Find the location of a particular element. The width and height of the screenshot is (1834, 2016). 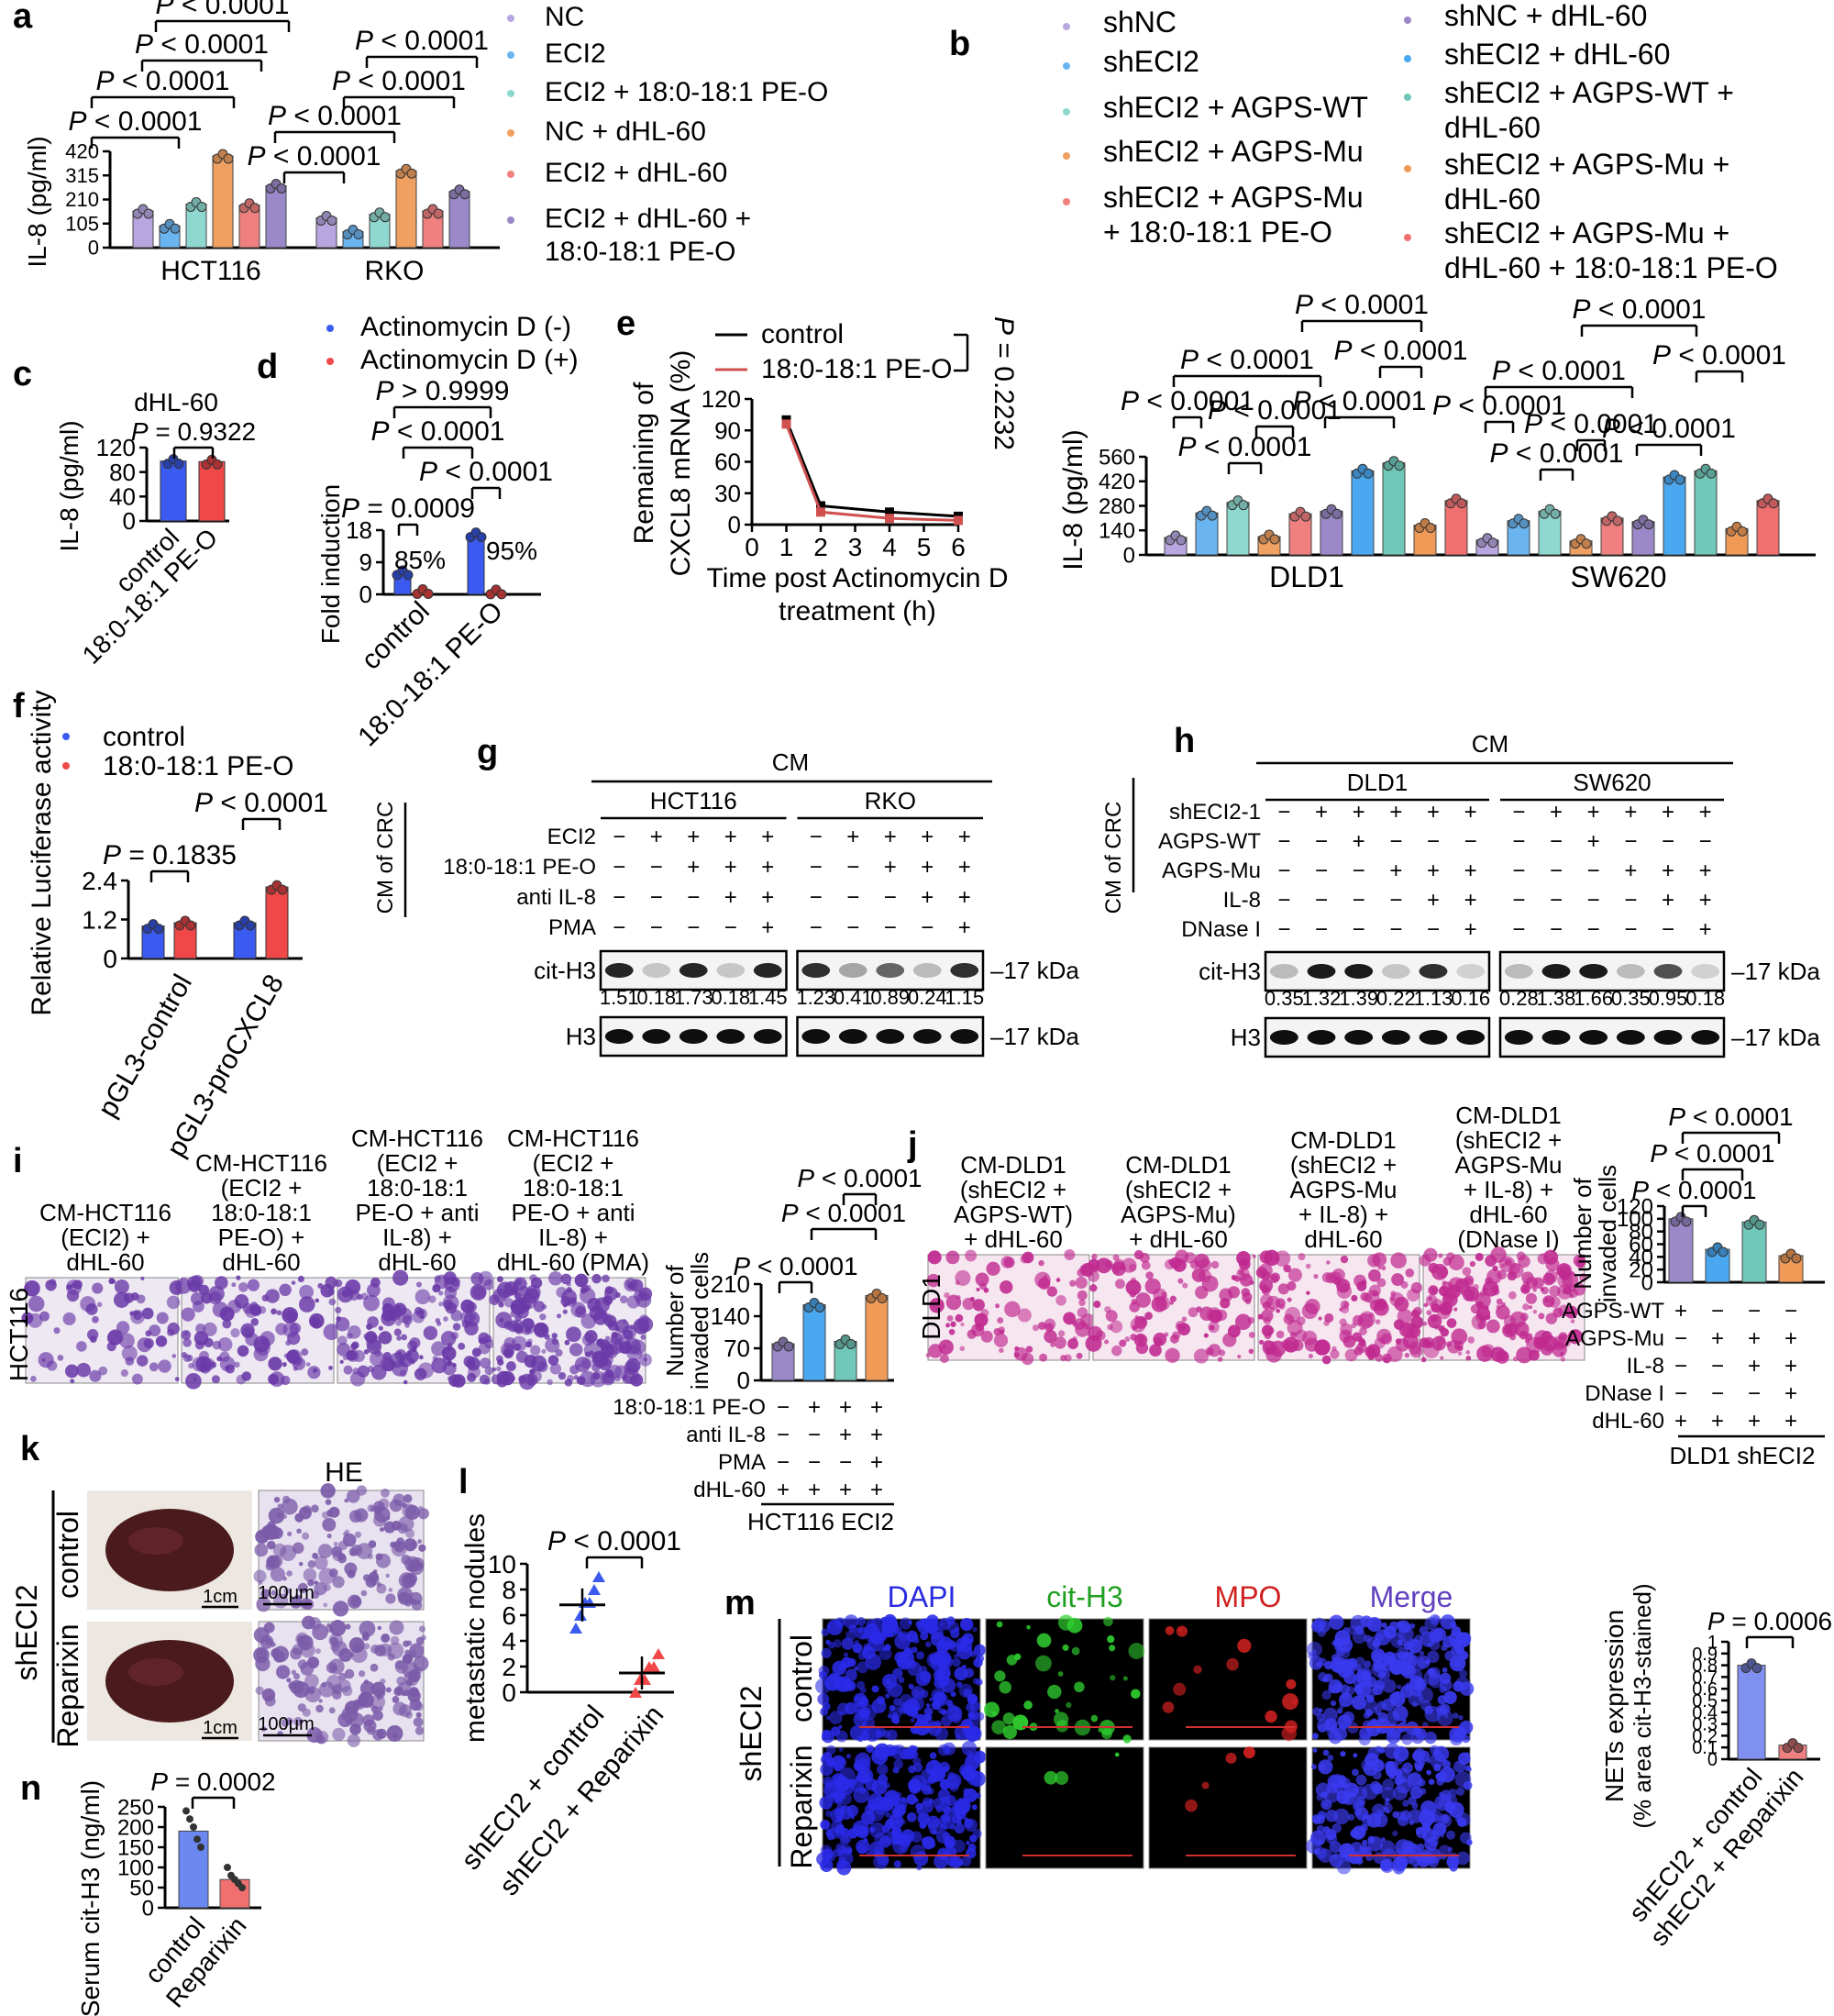

panel-i-point is located at coordinates (882, 1298).